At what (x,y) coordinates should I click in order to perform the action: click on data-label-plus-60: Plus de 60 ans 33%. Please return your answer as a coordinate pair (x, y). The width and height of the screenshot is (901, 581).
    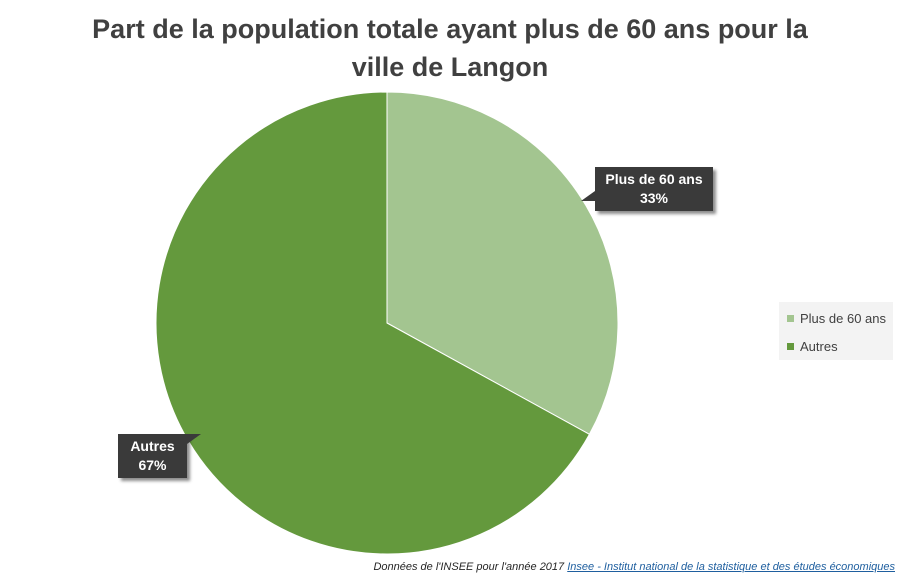
    Looking at the image, I should click on (647, 189).